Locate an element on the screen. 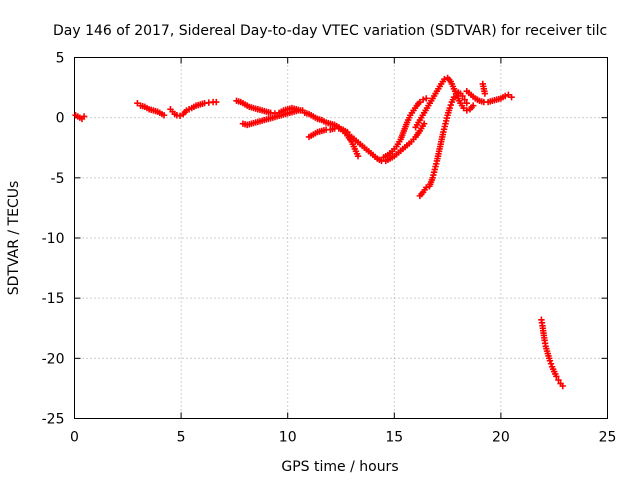 The image size is (640, 480). x-tick-label: 10 is located at coordinates (288, 438).